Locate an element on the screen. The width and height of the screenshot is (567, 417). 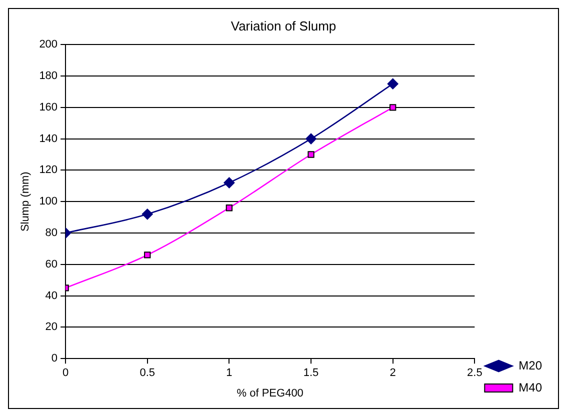
chart-title: Variation of Slump is located at coordinates (283, 26).